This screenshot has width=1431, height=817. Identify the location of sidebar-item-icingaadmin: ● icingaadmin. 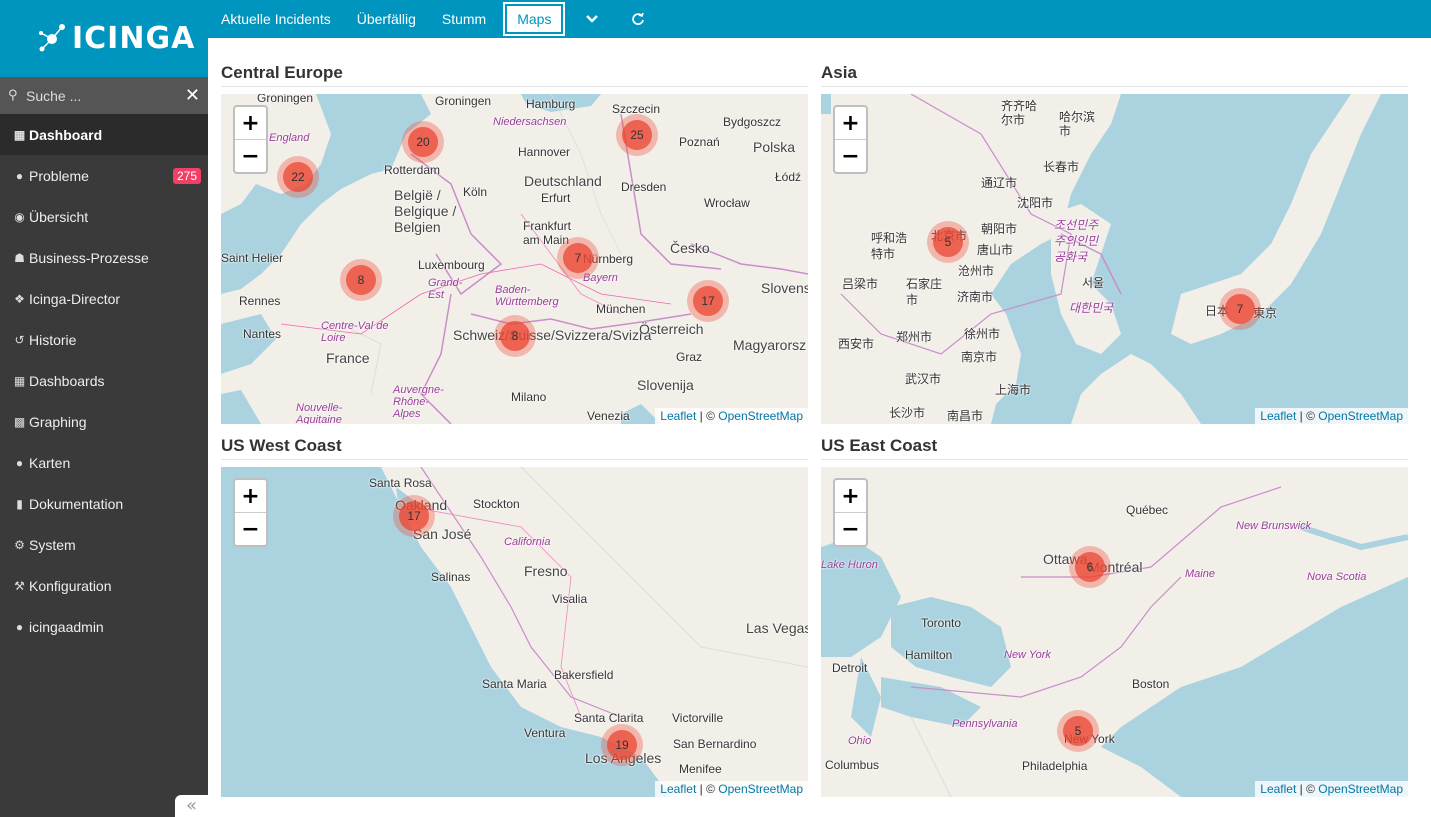
(104, 626).